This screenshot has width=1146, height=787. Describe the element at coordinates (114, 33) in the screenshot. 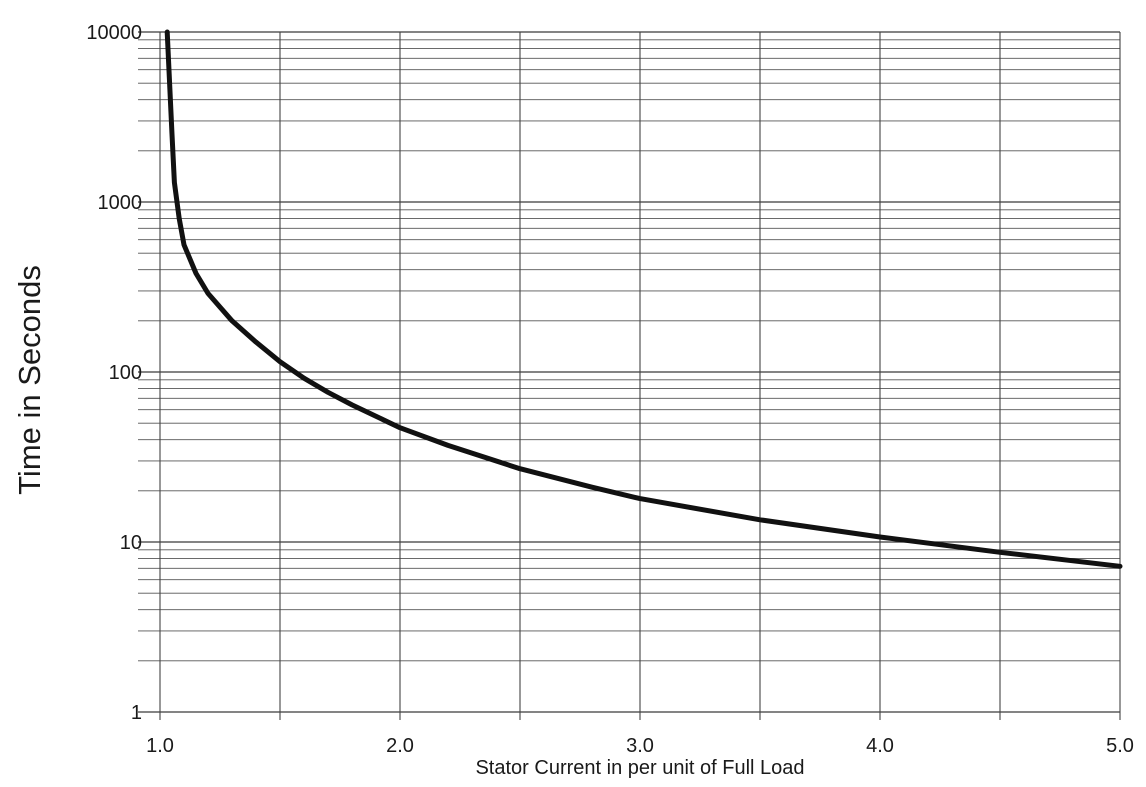

I see `y-tick-label: 10000` at that location.